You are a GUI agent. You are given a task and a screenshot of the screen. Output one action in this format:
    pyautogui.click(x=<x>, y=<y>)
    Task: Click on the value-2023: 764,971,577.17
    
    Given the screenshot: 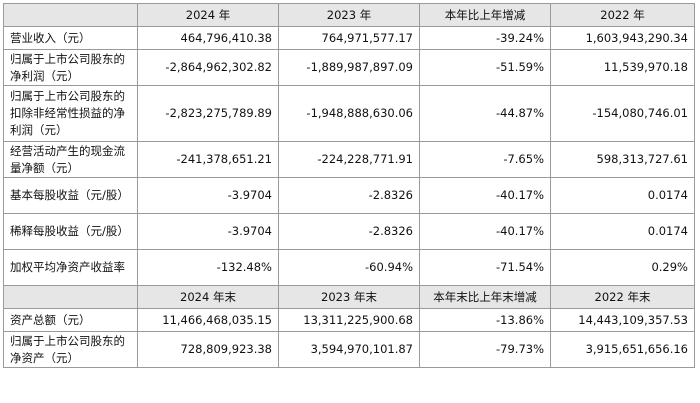 What is the action you would take?
    pyautogui.click(x=349, y=38)
    